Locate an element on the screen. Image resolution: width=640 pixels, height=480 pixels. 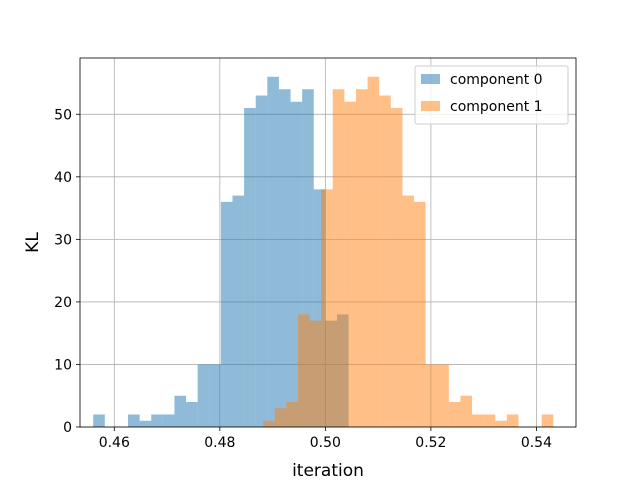
y-axis-label: KL is located at coordinates (33, 242).